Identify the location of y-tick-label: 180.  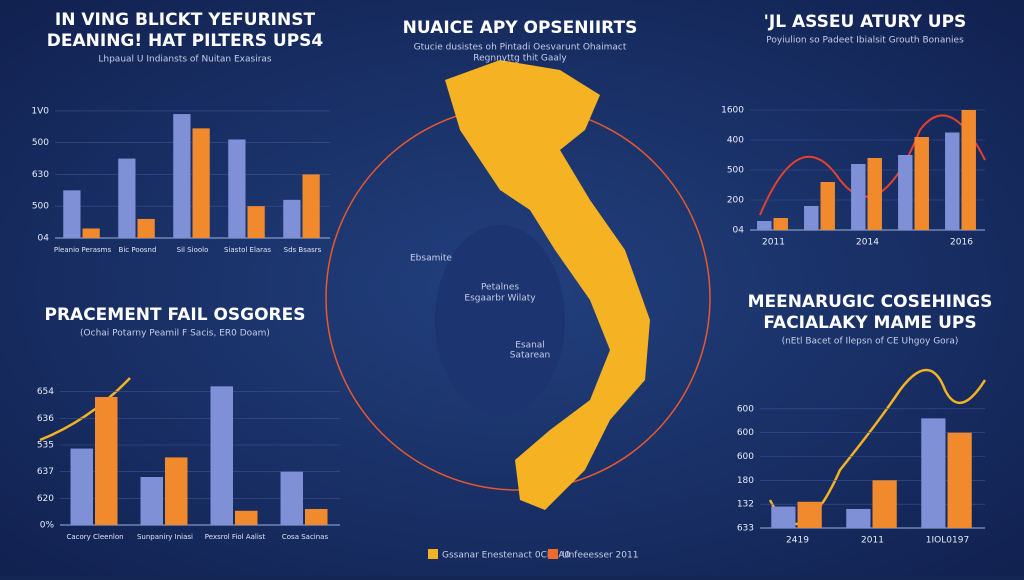
(745, 481).